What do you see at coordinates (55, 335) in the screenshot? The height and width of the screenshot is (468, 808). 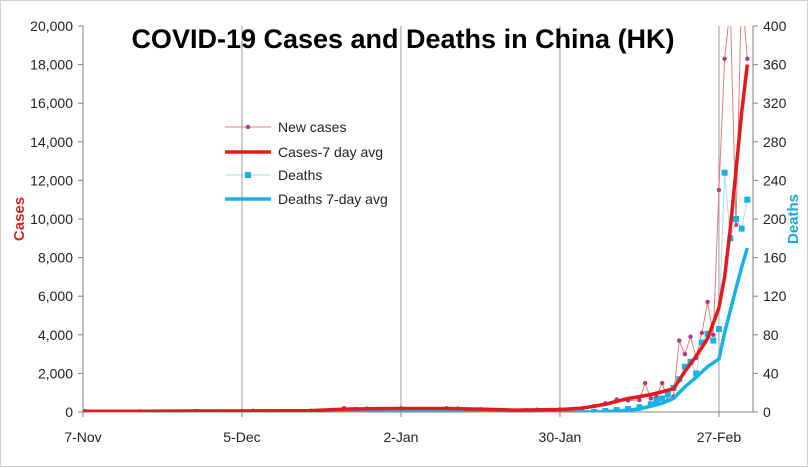 I see `y-tick-label: 4,000` at bounding box center [55, 335].